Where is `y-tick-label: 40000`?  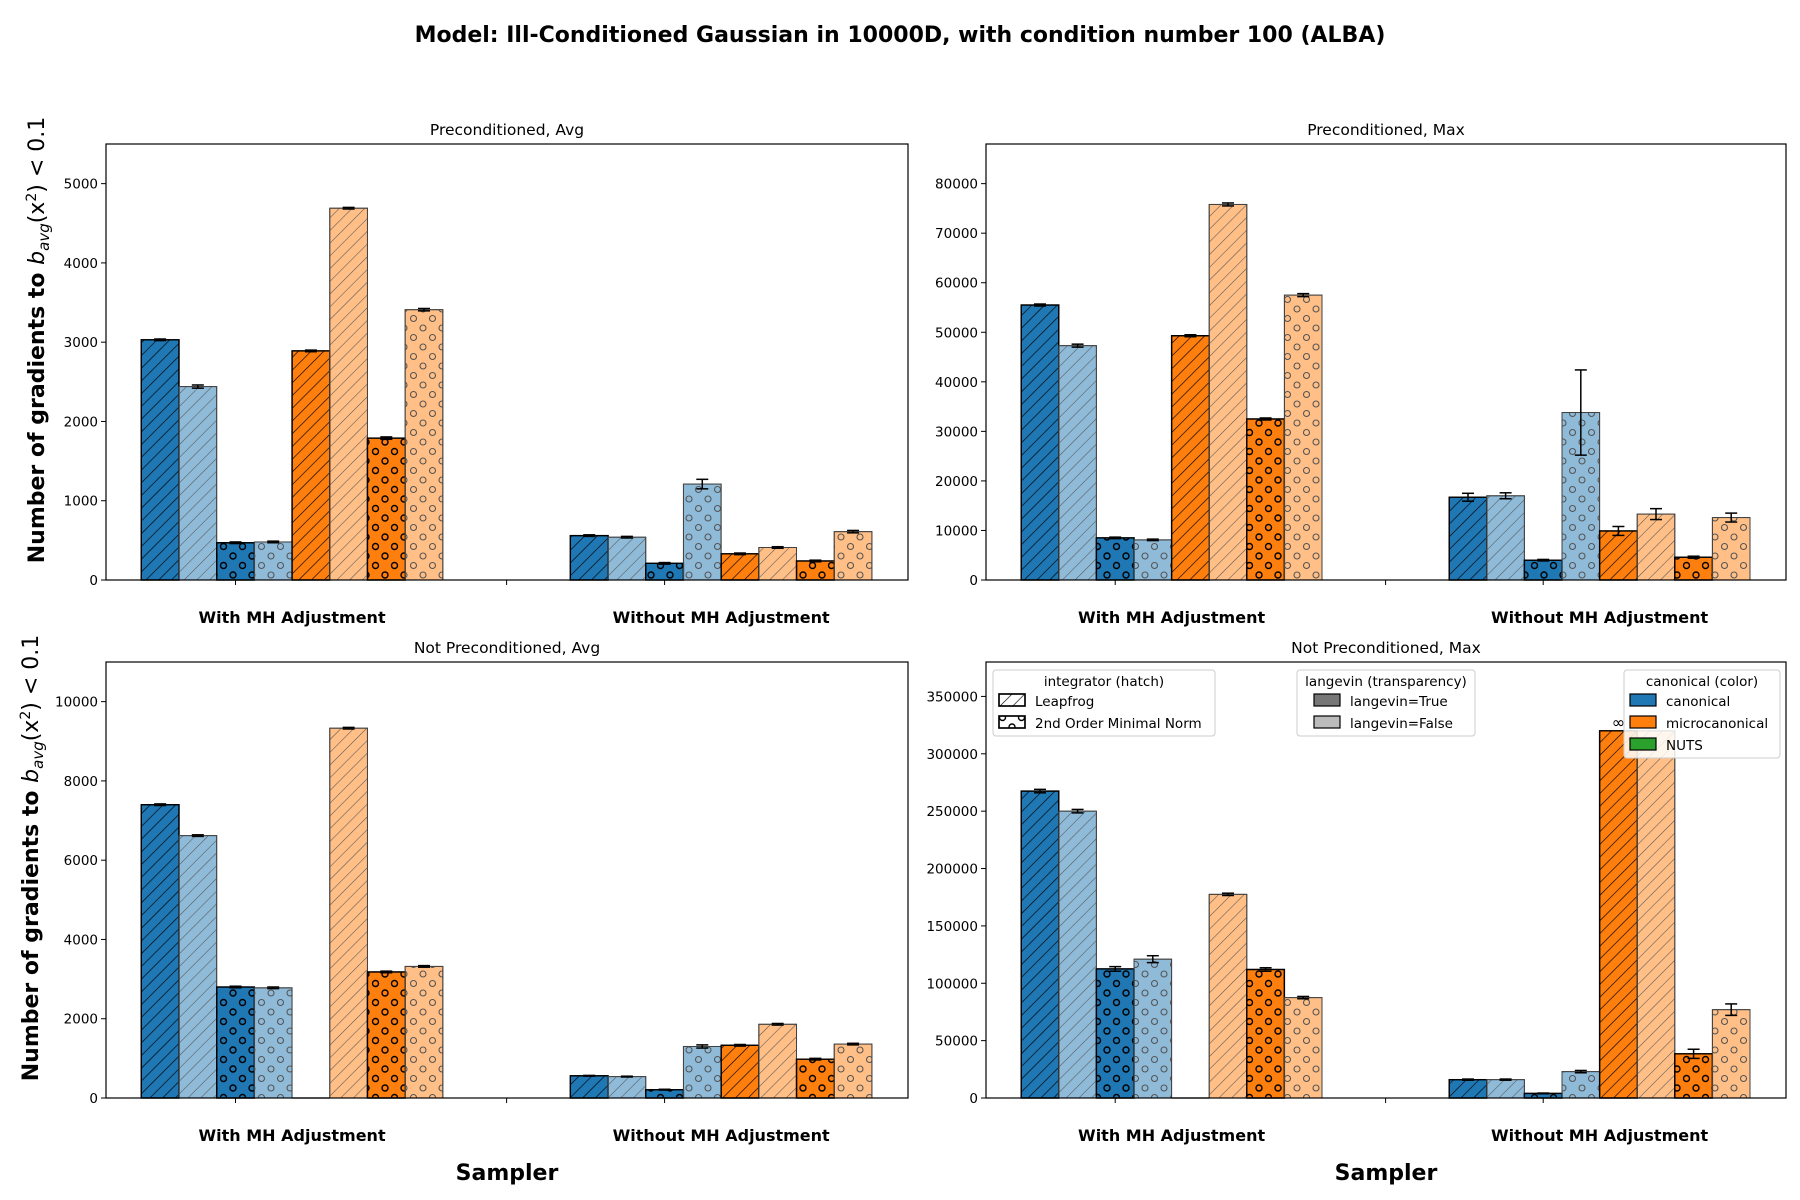 y-tick-label: 40000 is located at coordinates (956, 383).